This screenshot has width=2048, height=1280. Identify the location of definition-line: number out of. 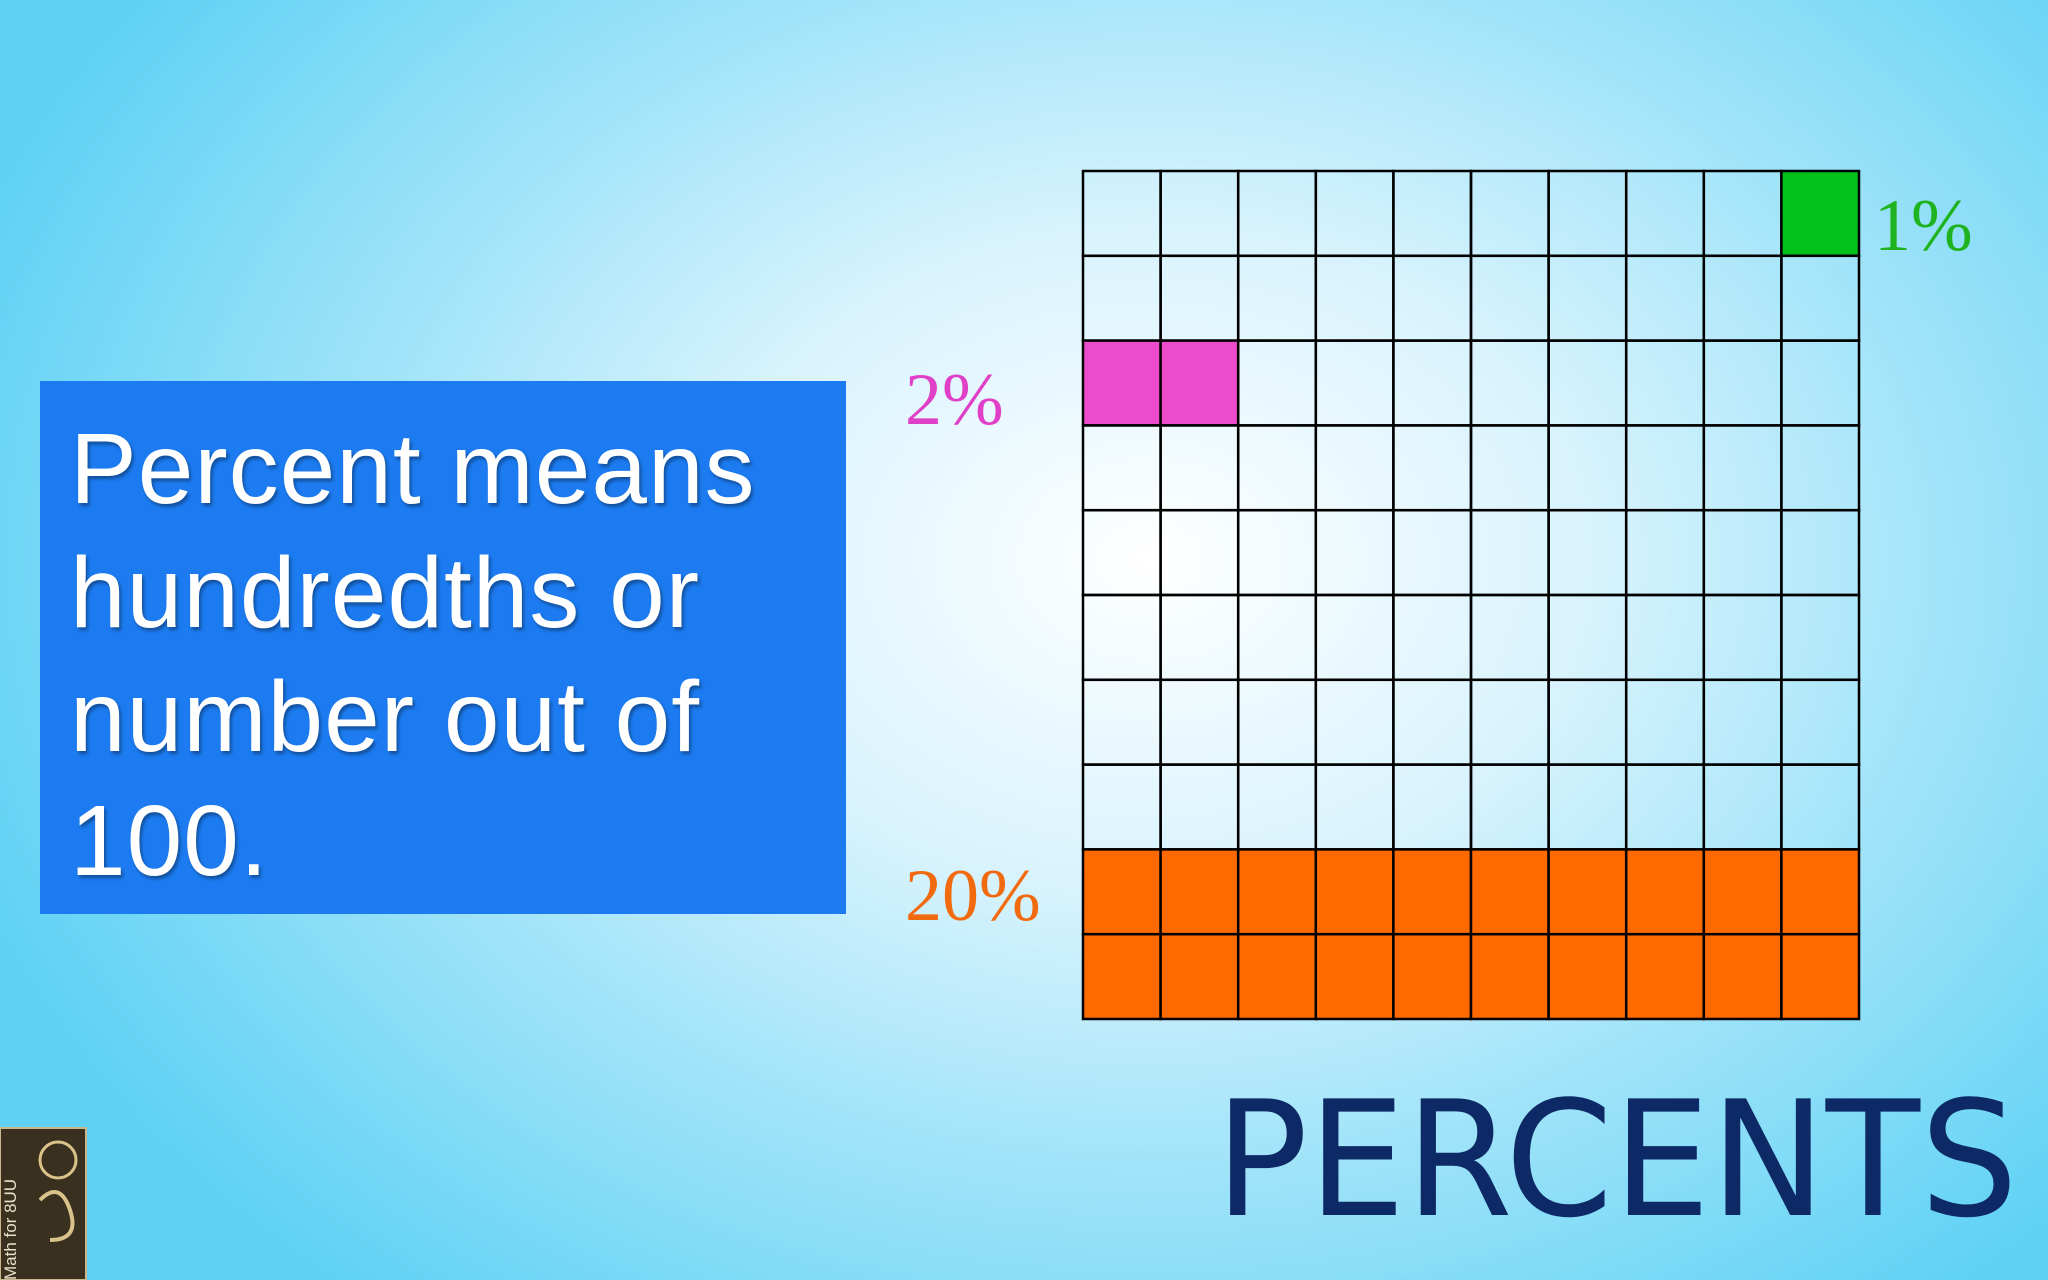
(385, 717).